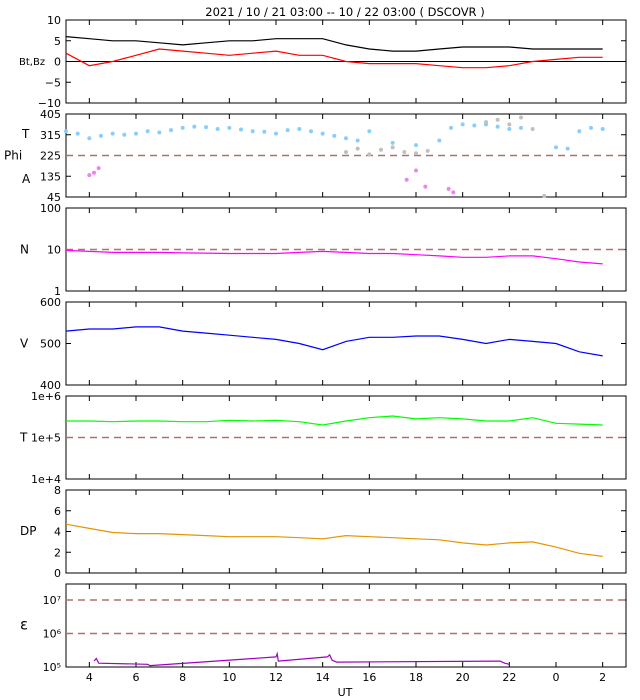 This screenshot has width=640, height=700. What do you see at coordinates (46, 479) in the screenshot?
I see `y-tick-label: 1e+4` at bounding box center [46, 479].